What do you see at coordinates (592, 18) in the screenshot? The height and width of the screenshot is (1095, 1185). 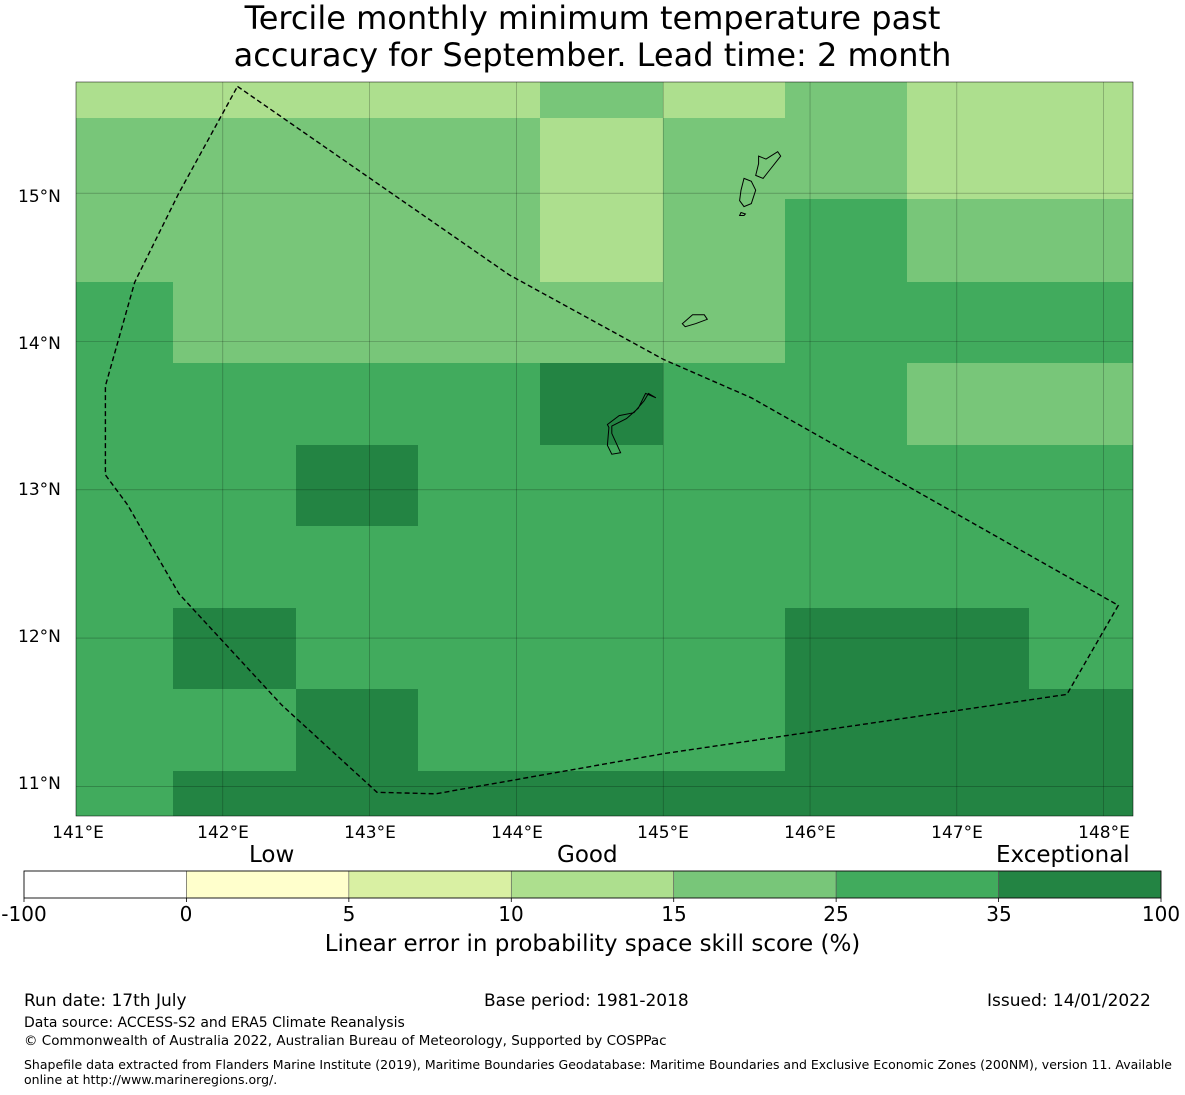 I see `title-line-1: Tercile monthly minimum temperature past` at bounding box center [592, 18].